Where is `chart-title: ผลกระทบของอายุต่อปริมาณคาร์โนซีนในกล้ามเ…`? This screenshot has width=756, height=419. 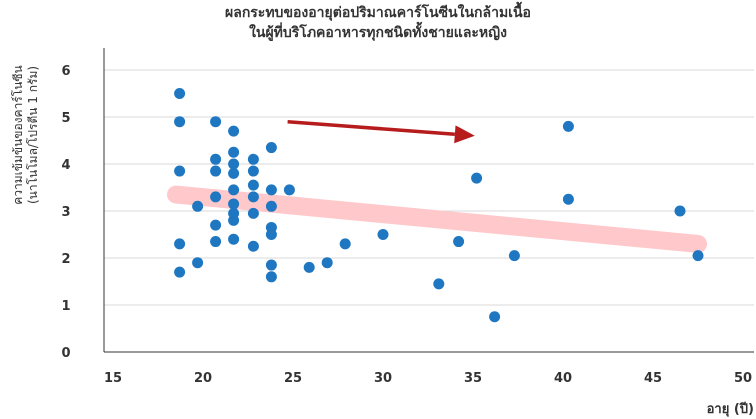
chart-title: ผลกระทบของอายุต่อปริมาณคาร์โนซีนในกล้ามเ… is located at coordinates (378, 23).